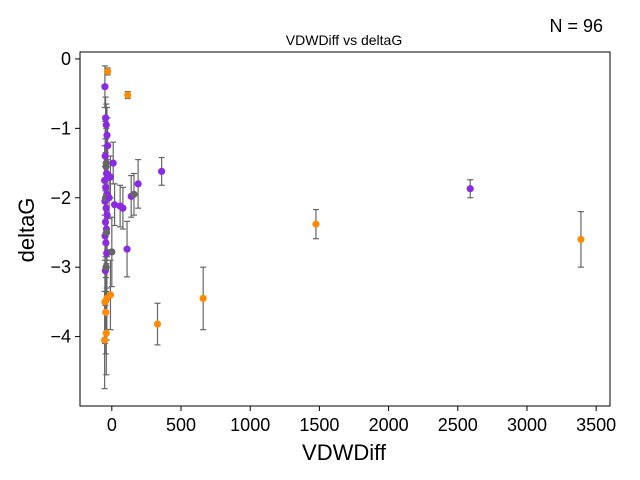  I want to click on y-tick-label: 0, so click(66, 59).